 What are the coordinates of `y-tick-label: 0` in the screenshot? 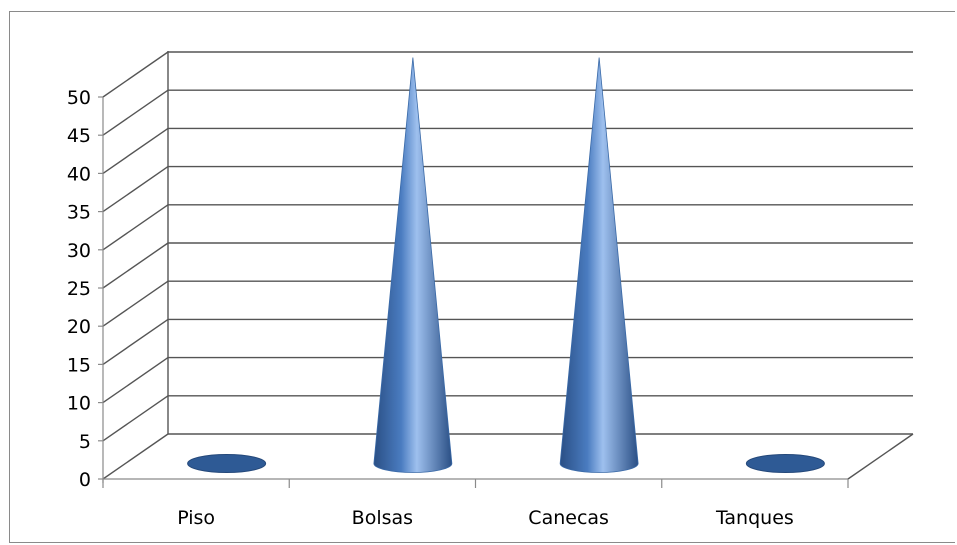 It's located at (85, 480).